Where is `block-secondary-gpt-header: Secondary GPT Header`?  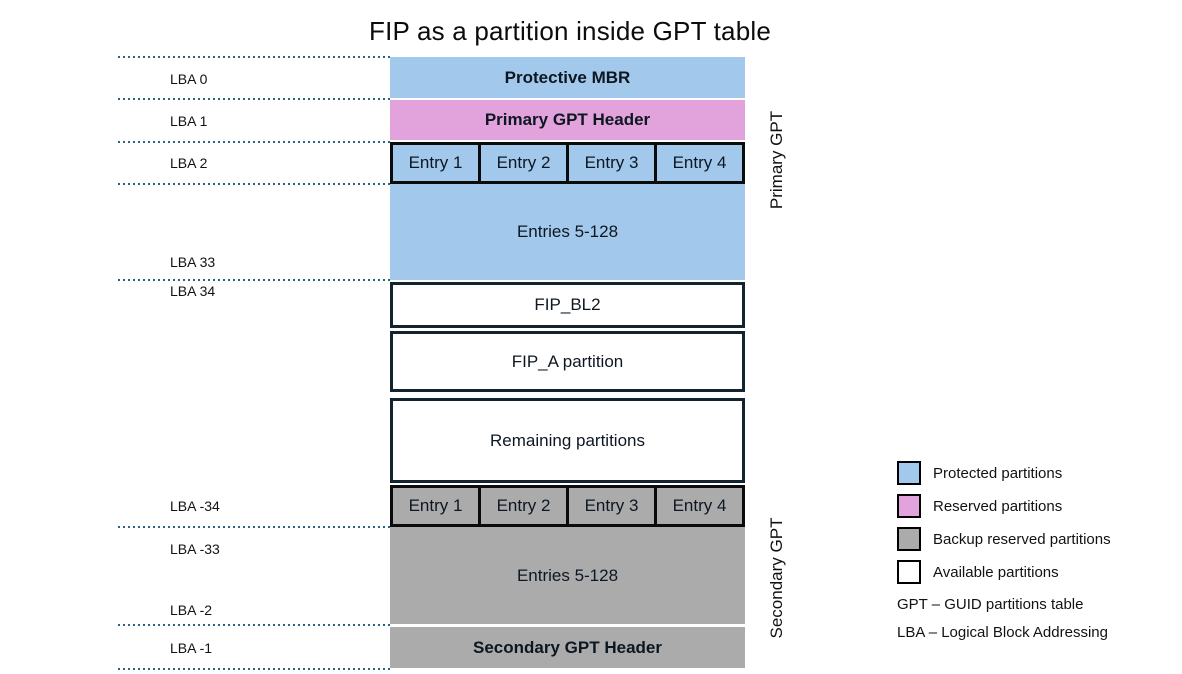
block-secondary-gpt-header: Secondary GPT Header is located at coordinates (567, 647).